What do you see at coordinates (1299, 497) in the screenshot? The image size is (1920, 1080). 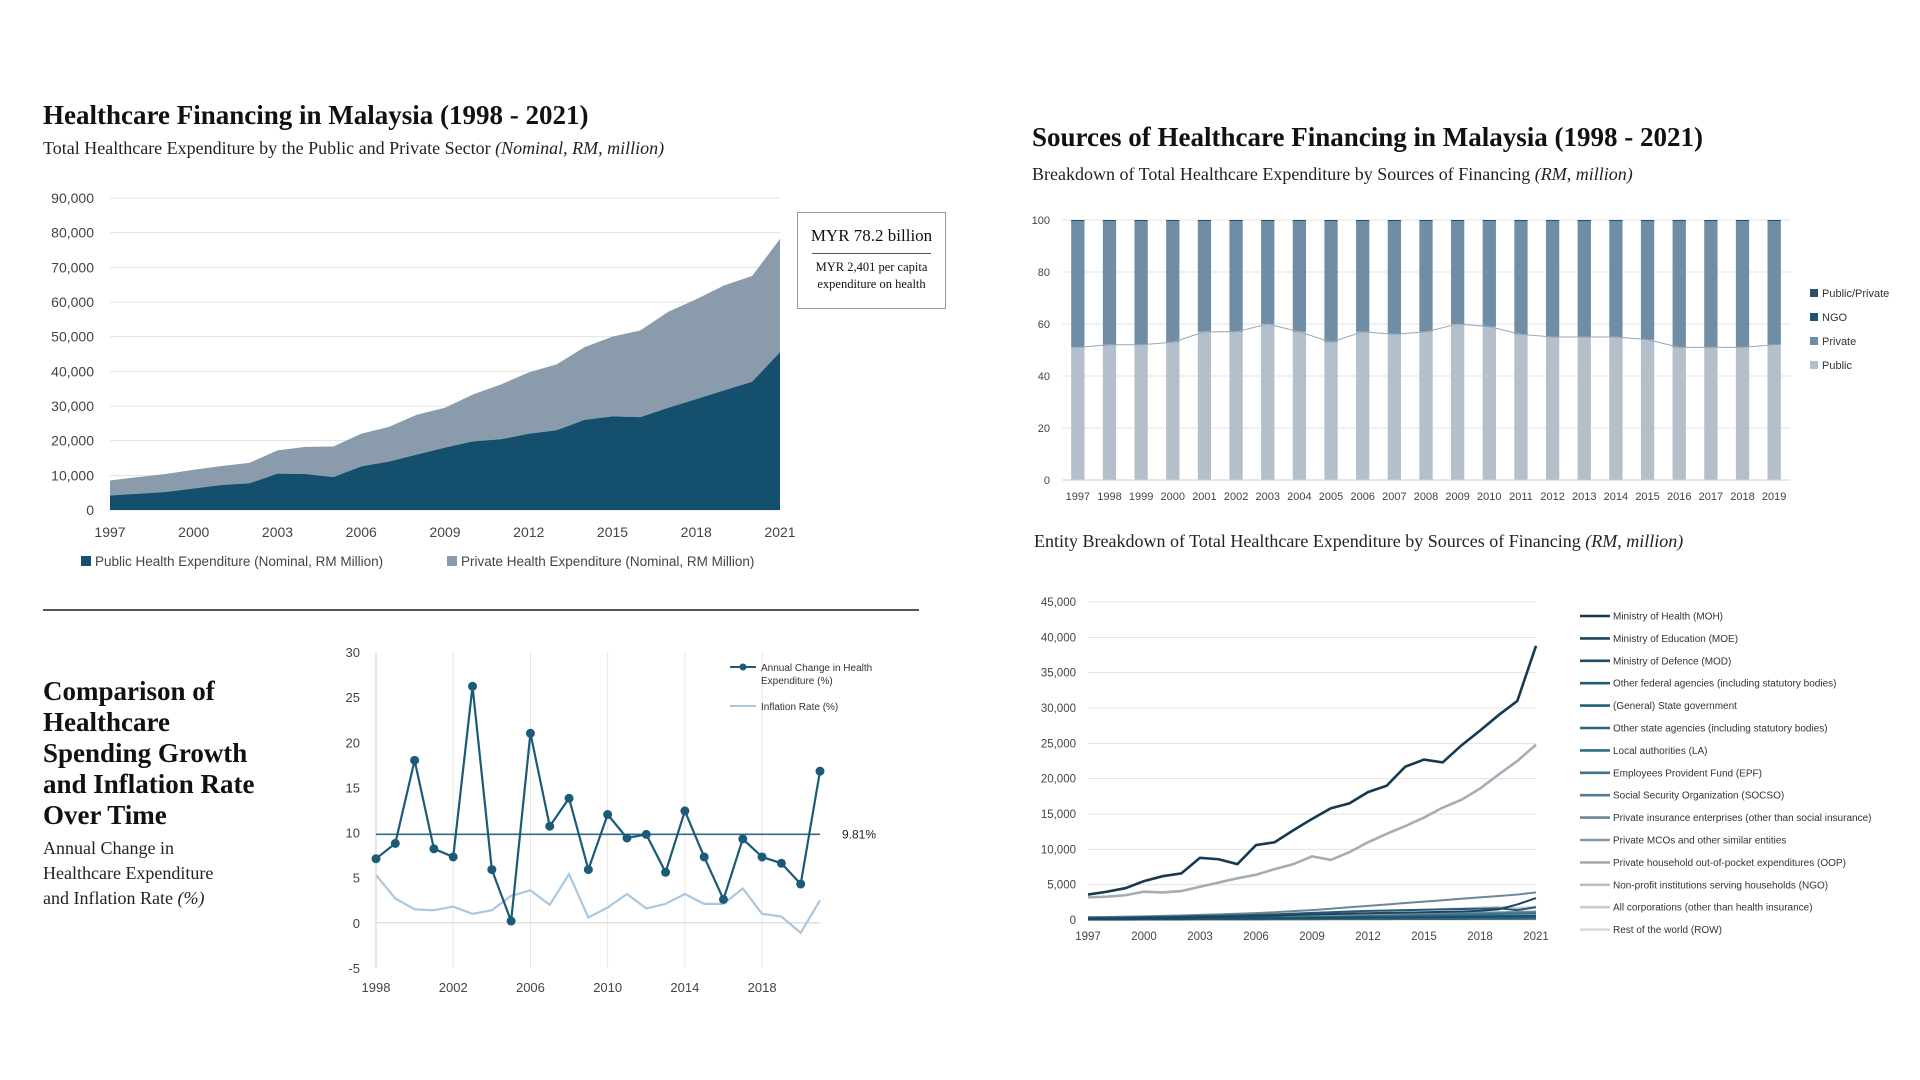 I see `x-tick-label: 2004` at bounding box center [1299, 497].